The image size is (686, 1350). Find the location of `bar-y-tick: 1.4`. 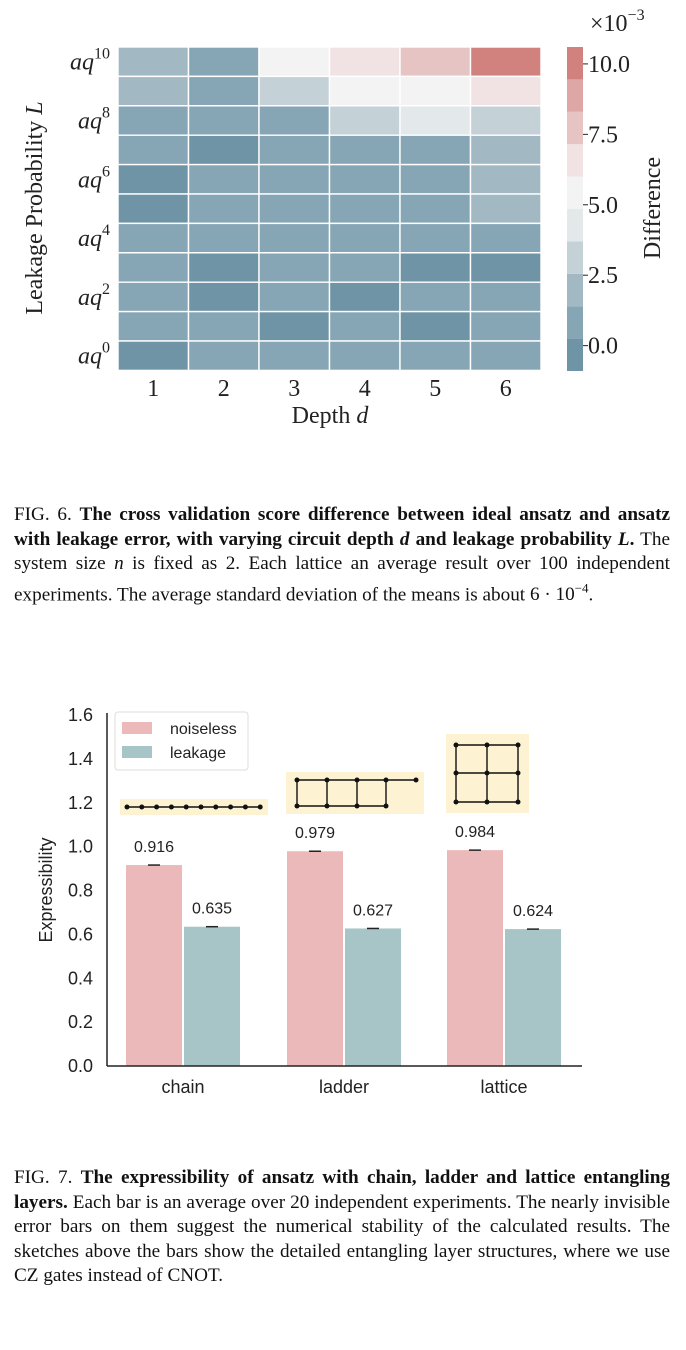

bar-y-tick: 1.4 is located at coordinates (80, 759).